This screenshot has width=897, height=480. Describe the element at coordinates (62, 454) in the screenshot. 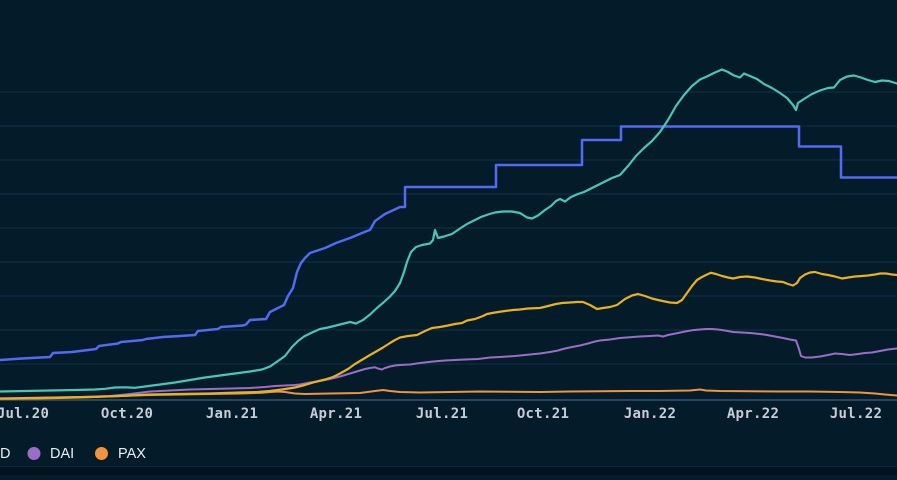

I see `legend-item-dai: DAI` at that location.